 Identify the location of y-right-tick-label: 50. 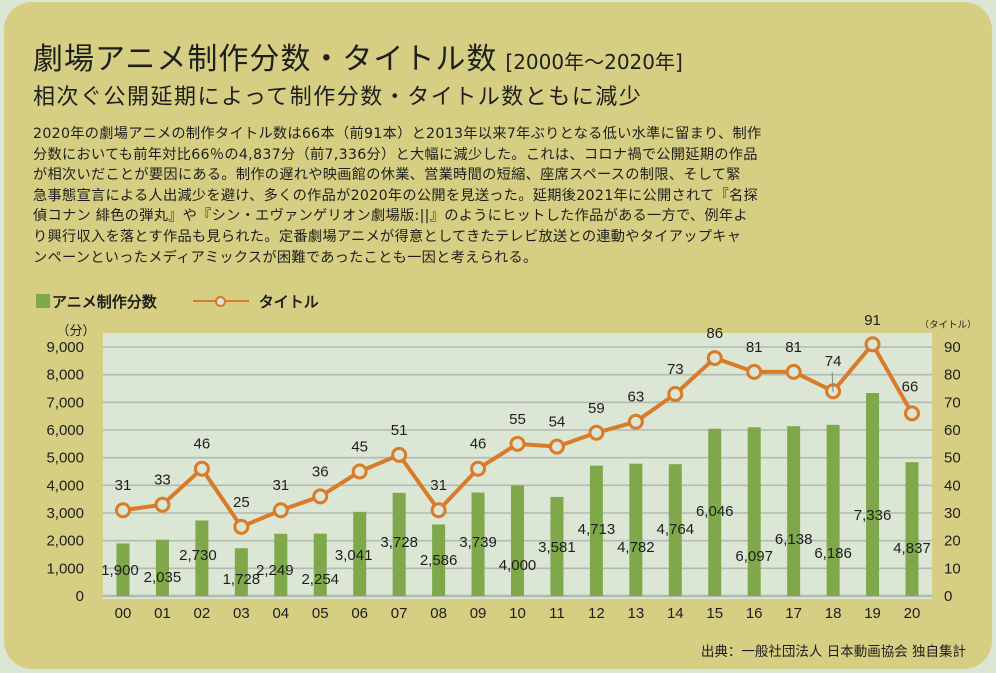
(952, 458).